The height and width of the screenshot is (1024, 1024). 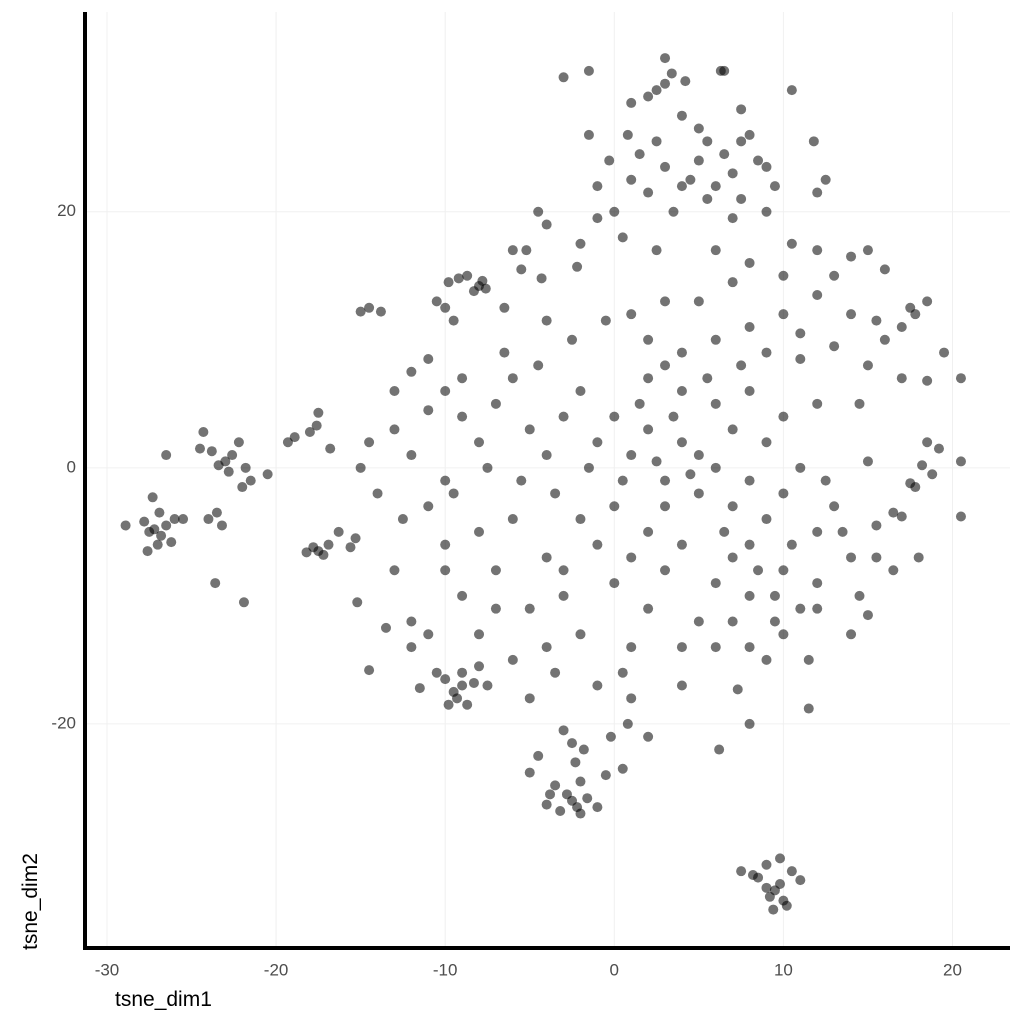 I want to click on x-tick-label: 0, so click(x=614, y=969).